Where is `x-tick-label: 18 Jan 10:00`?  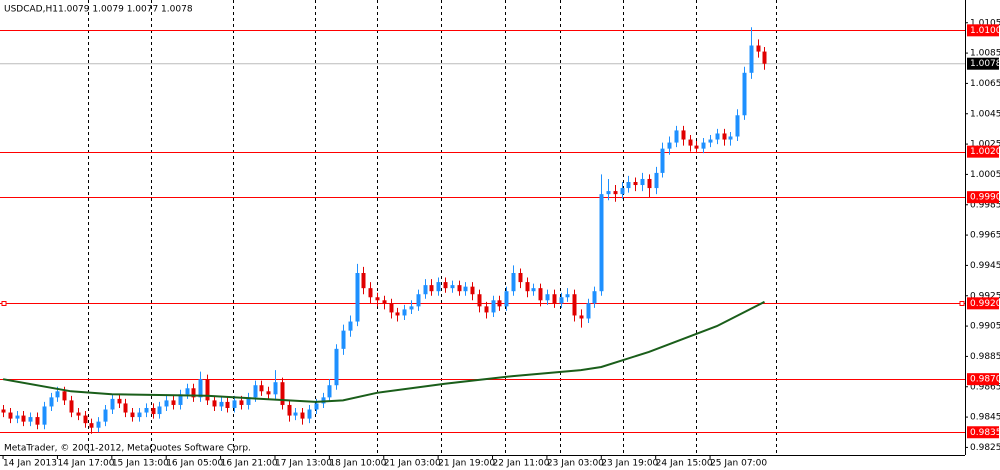 x-tick-label: 18 Jan 10:00 is located at coordinates (357, 464).